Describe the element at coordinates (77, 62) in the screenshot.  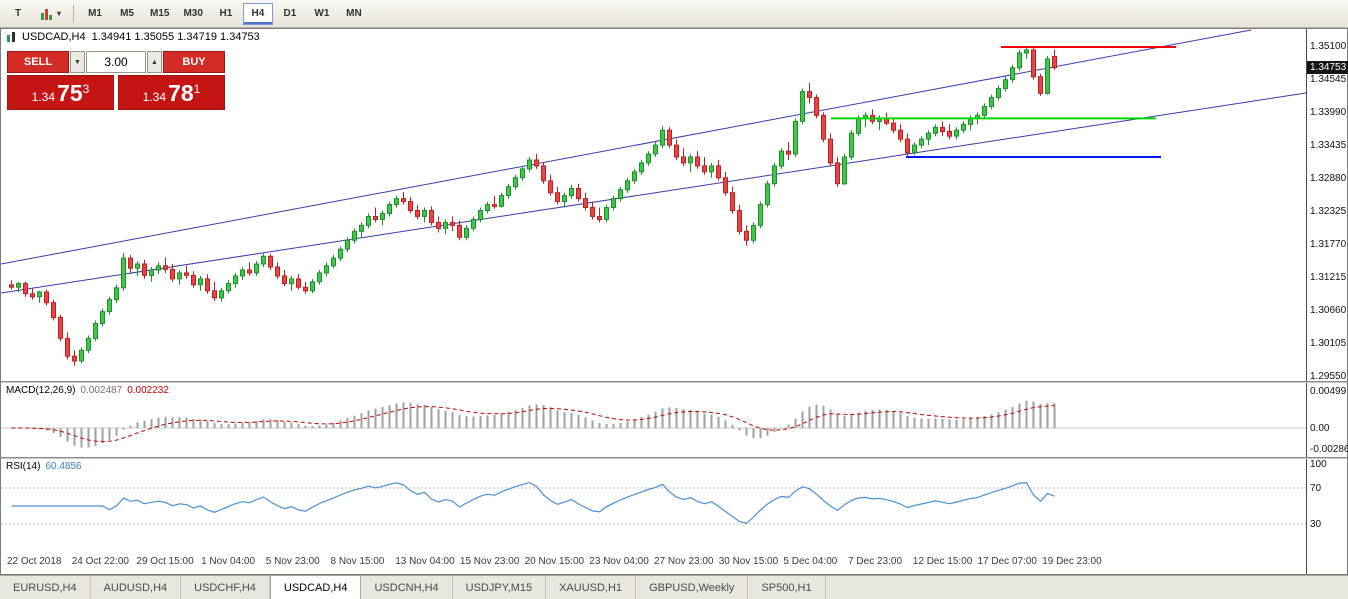
I see `volume-decrease-button: ▼` at that location.